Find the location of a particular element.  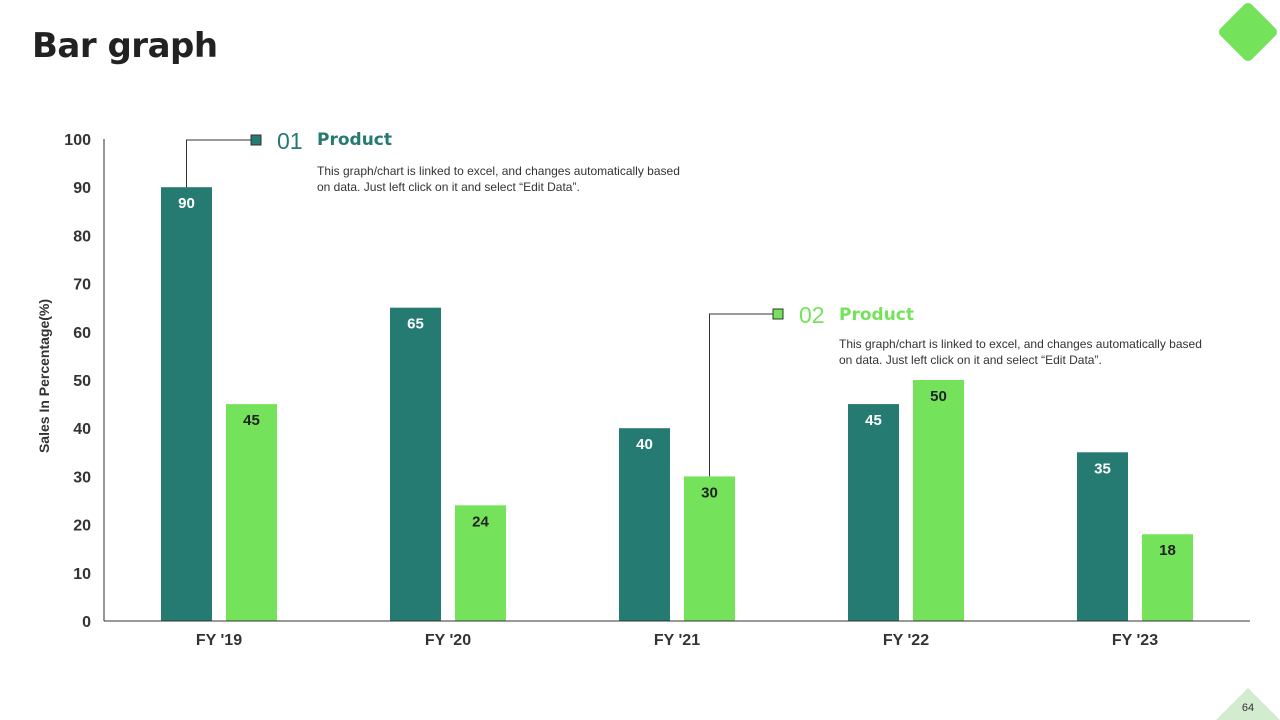

y-tick-label: 90 is located at coordinates (82, 188).